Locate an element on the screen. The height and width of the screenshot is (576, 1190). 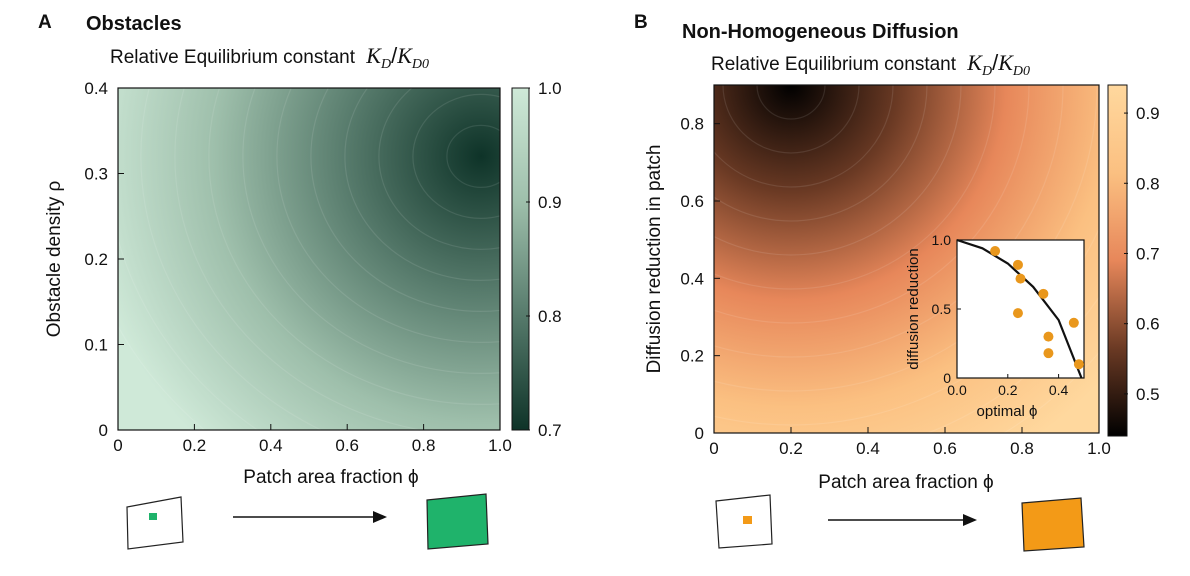
inset-y-tick-label: 0 is located at coordinates (947, 378).